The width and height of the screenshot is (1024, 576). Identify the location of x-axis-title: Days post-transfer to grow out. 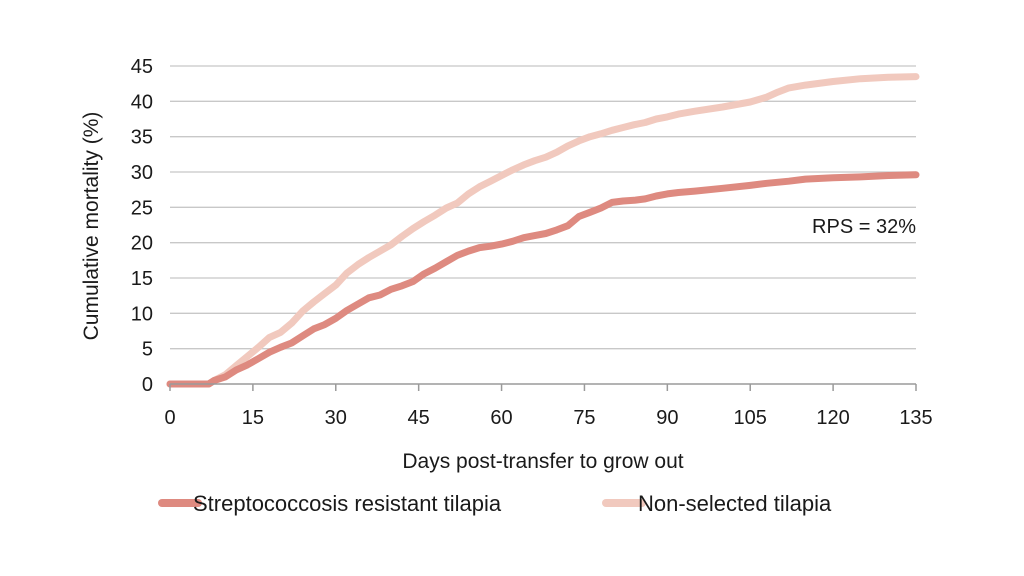
(542, 461).